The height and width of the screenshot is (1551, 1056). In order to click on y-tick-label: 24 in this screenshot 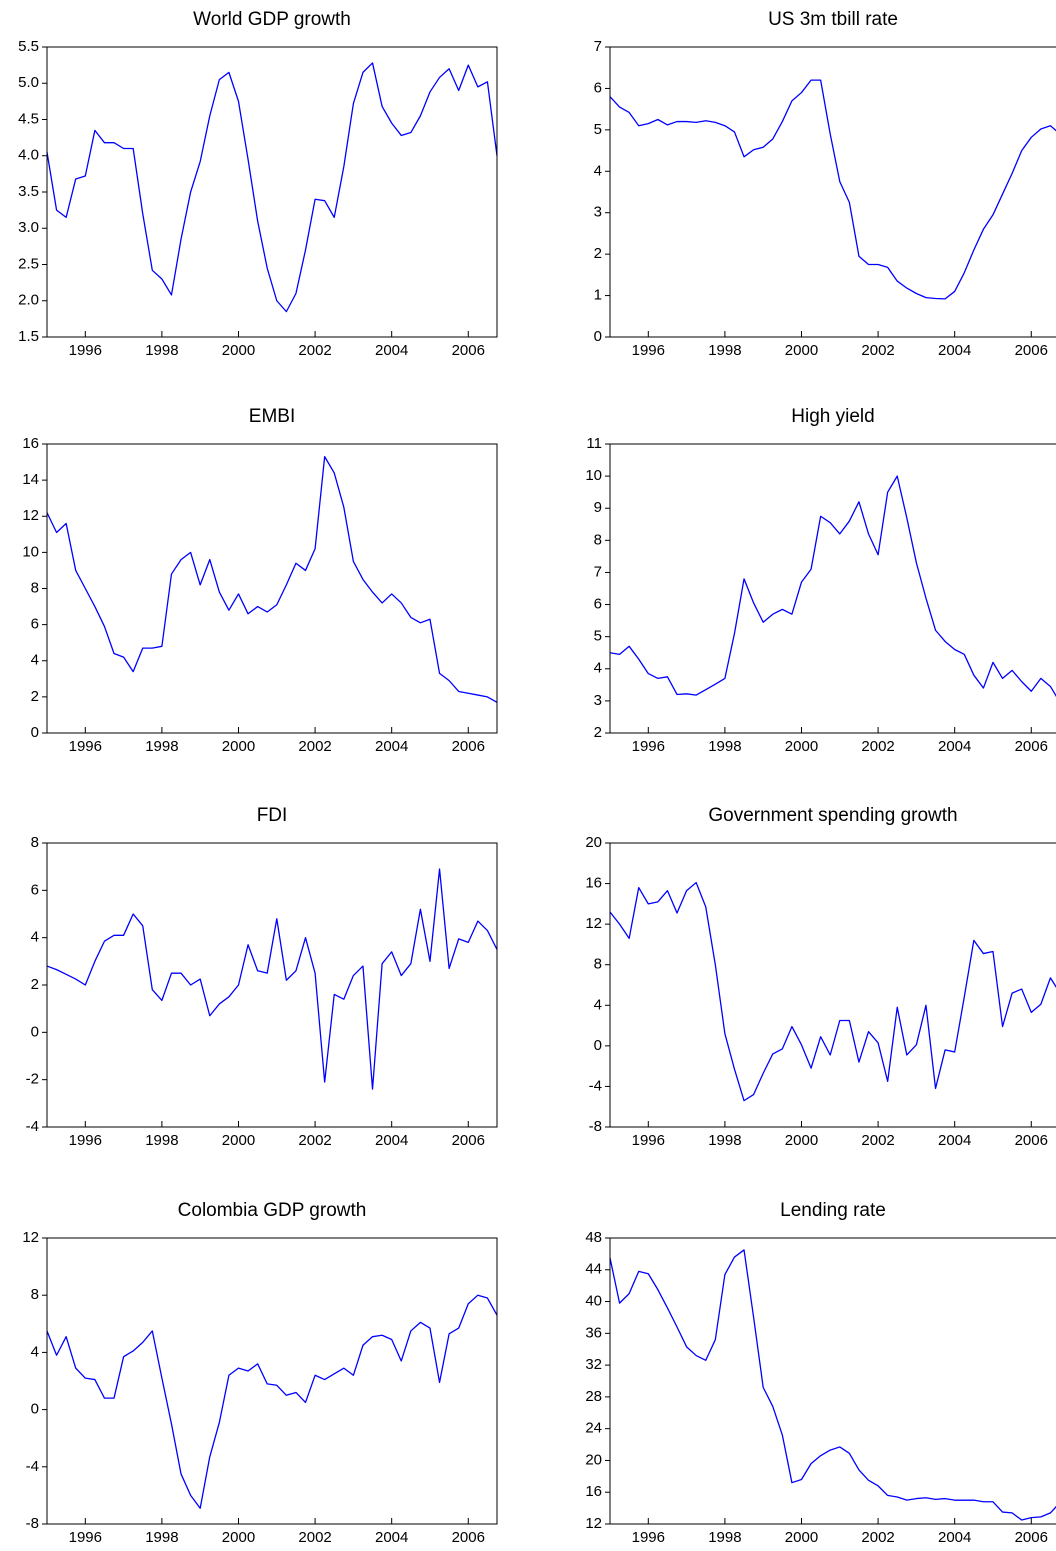, I will do `click(593, 1428)`.